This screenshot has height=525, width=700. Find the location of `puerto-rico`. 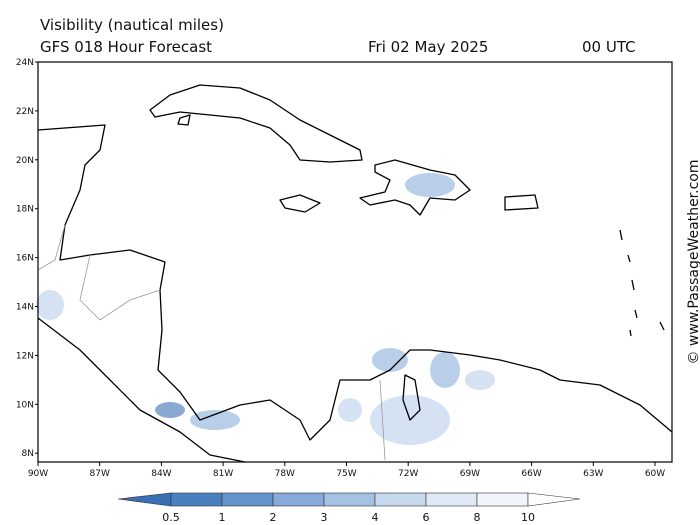

puerto-rico is located at coordinates (521, 202).